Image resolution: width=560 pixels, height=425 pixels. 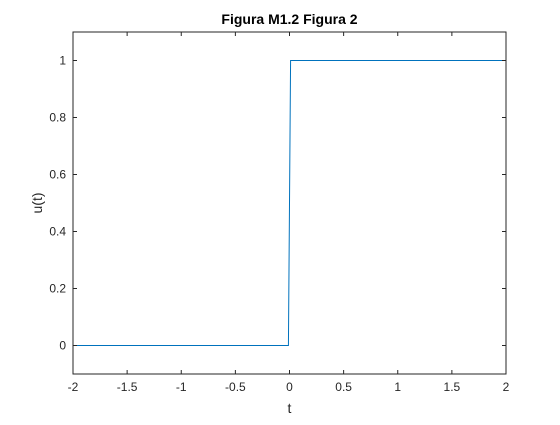 I want to click on y-tick-label: 1, so click(x=62, y=61).